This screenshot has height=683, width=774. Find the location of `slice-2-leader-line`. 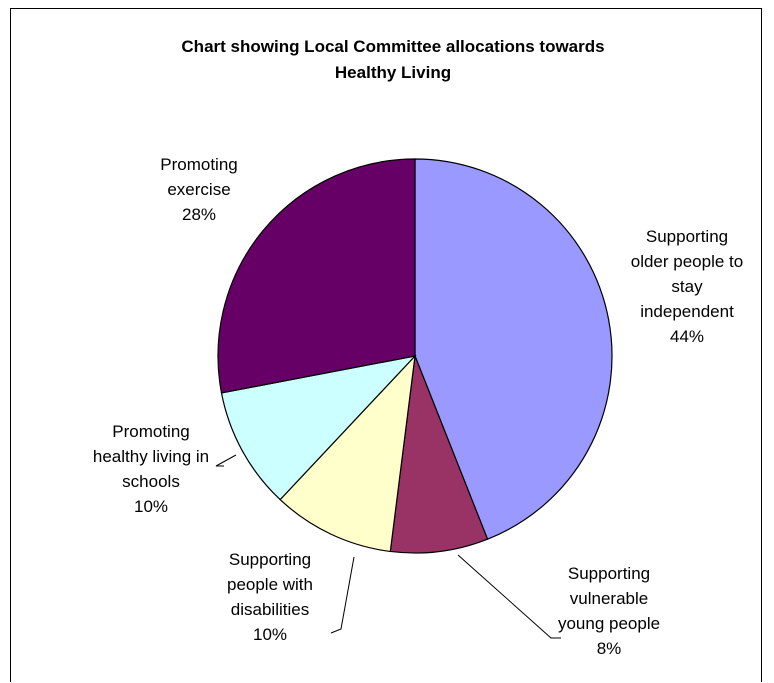

slice-2-leader-line is located at coordinates (509, 596).